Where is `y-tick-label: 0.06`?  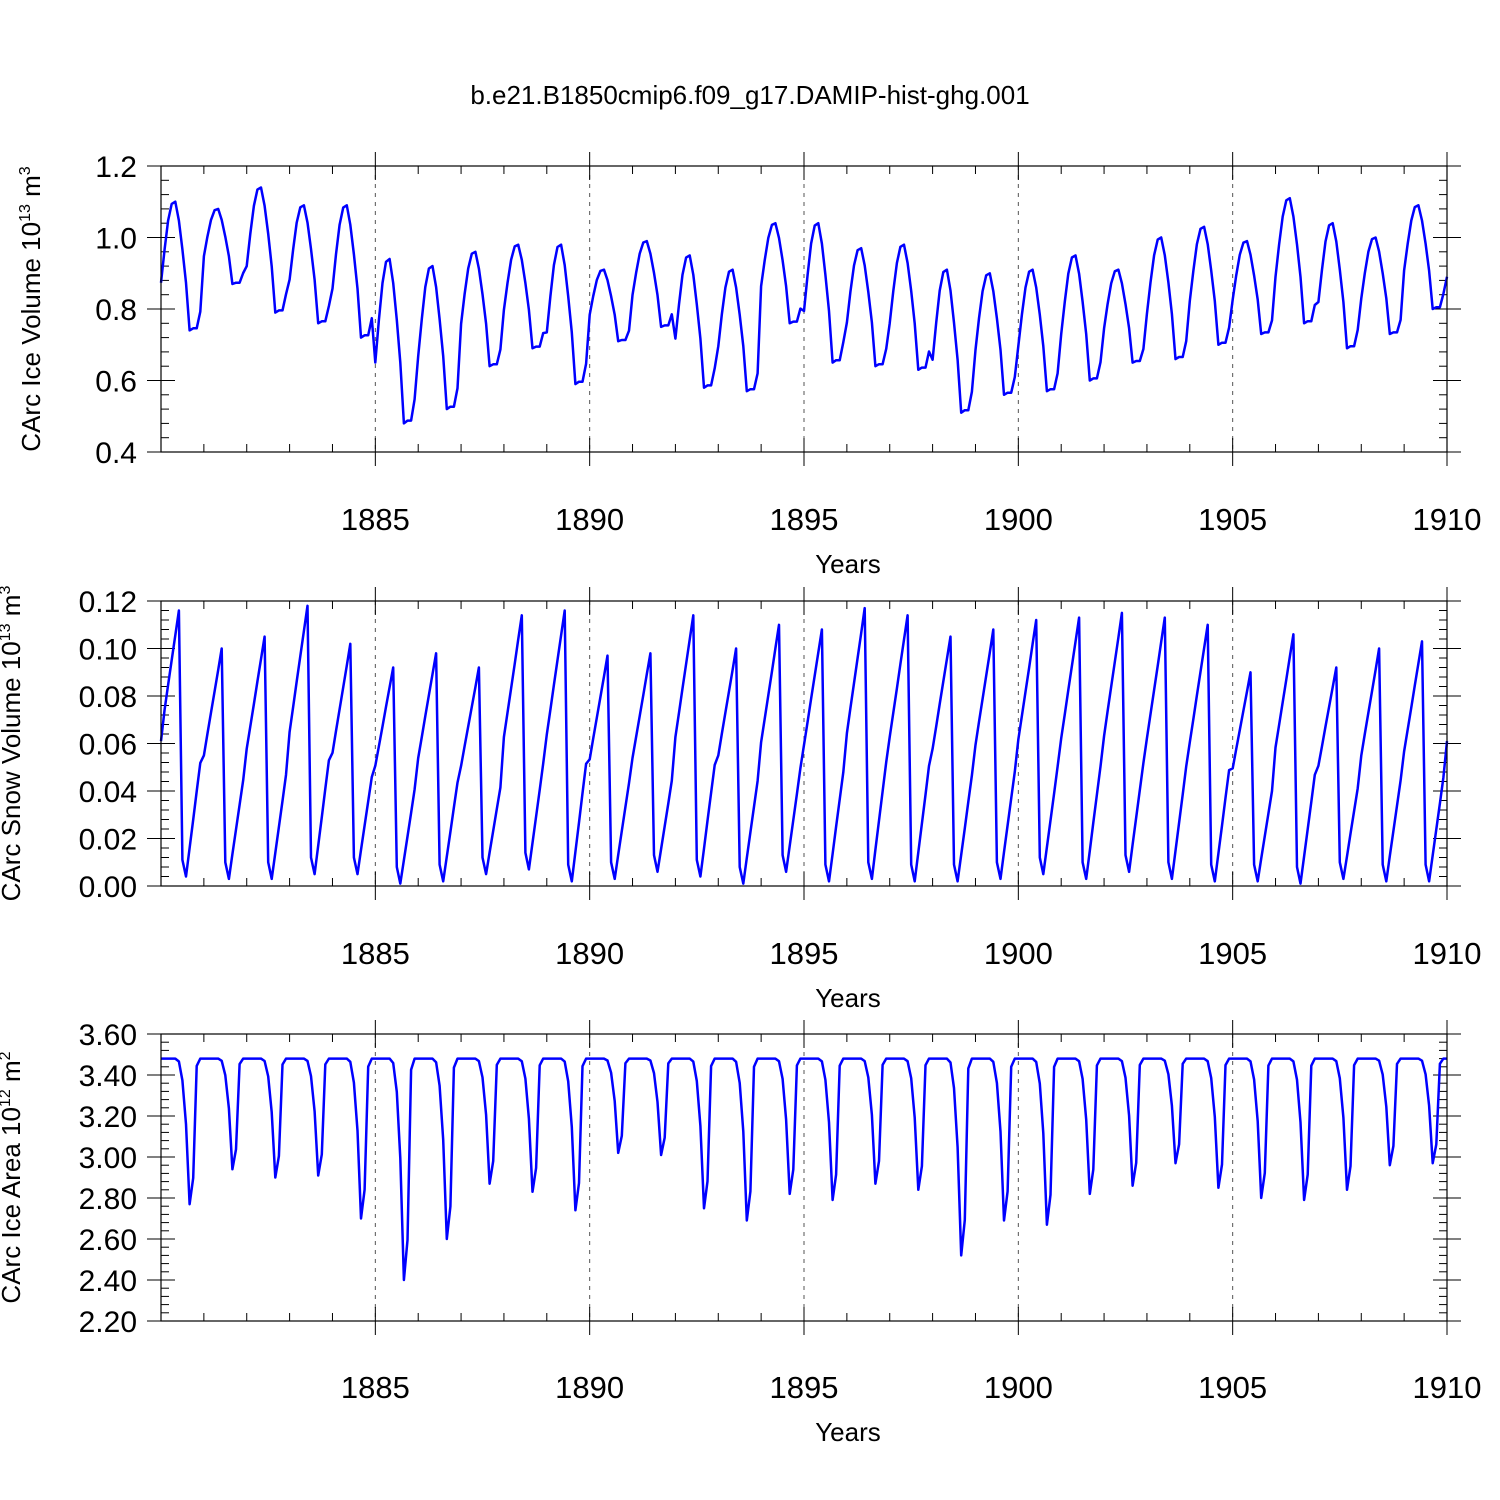
y-tick-label: 0.06 is located at coordinates (108, 745).